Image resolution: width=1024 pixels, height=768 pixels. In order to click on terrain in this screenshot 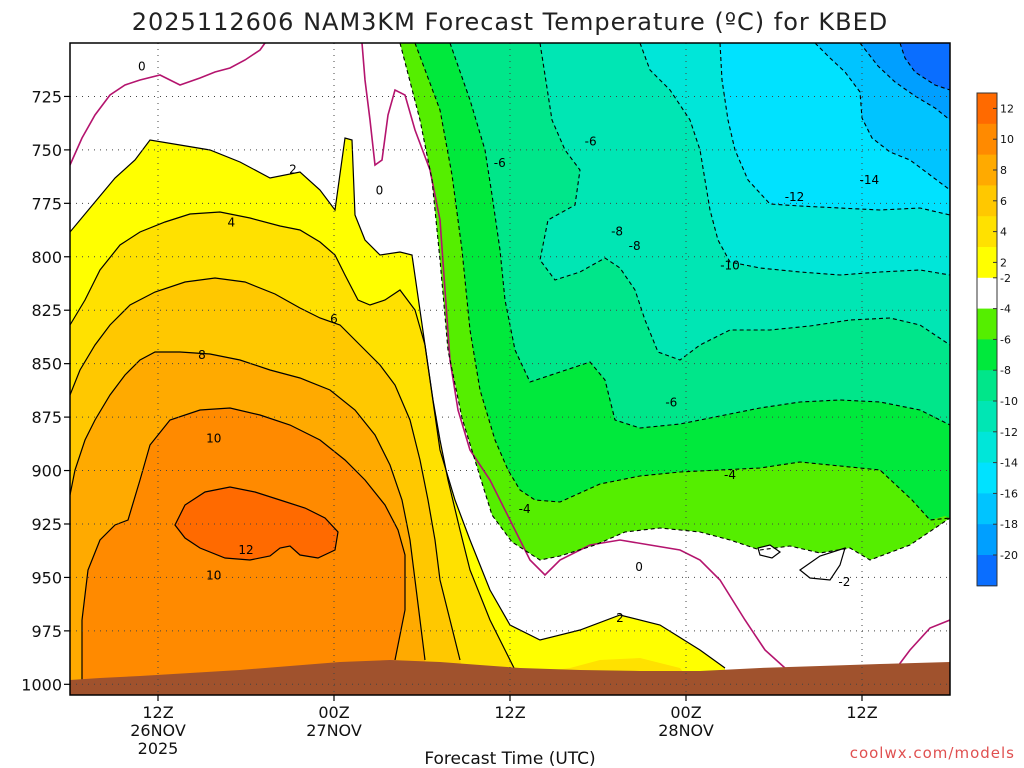, I will do `click(510, 677)`.